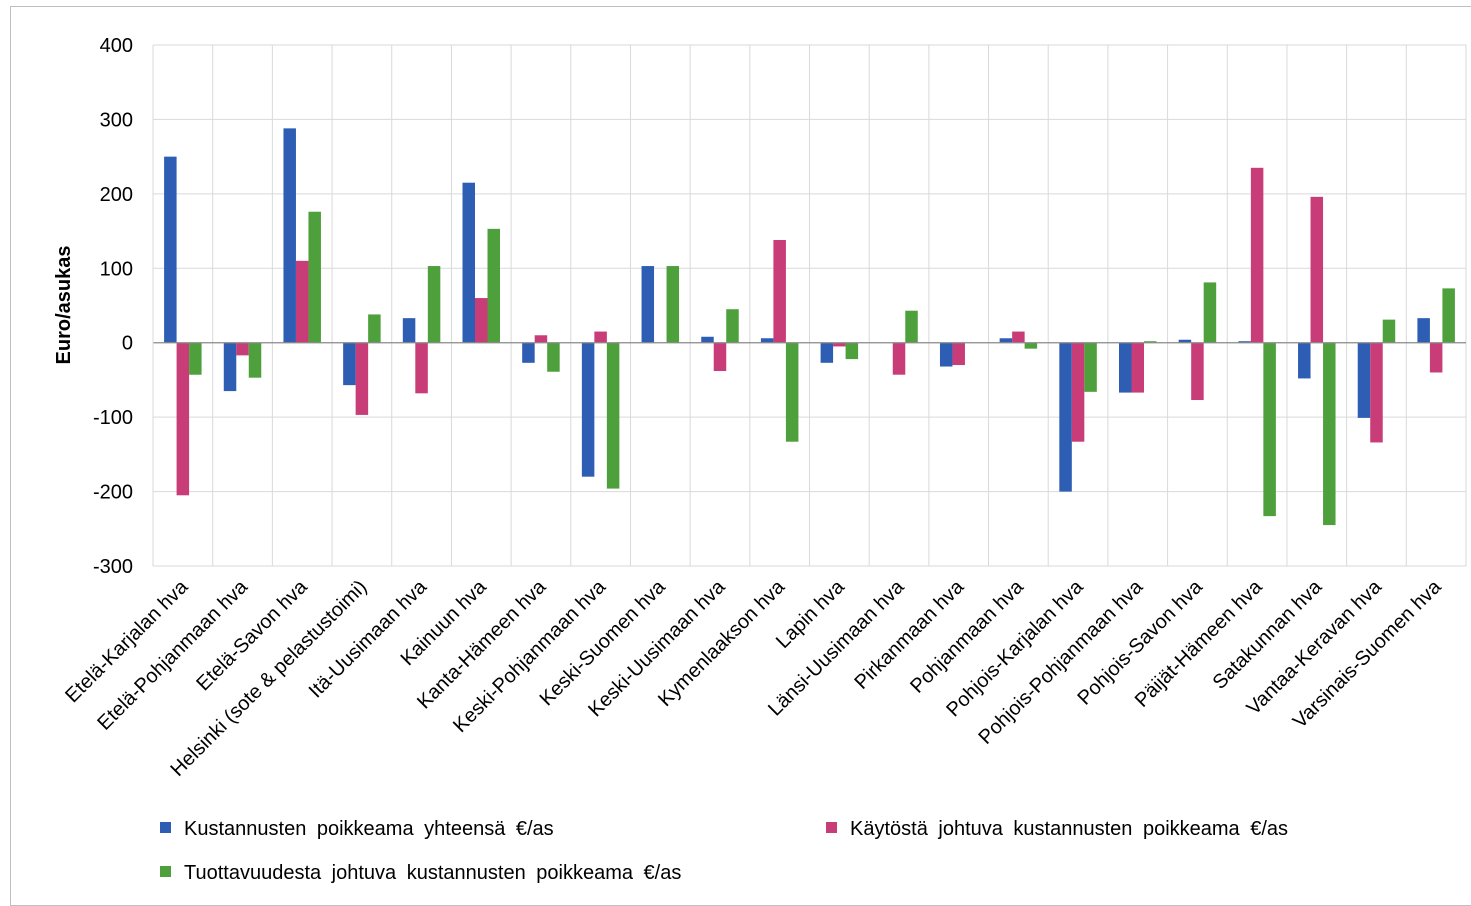  What do you see at coordinates (116, 269) in the screenshot?
I see `y-tick-label: 100` at bounding box center [116, 269].